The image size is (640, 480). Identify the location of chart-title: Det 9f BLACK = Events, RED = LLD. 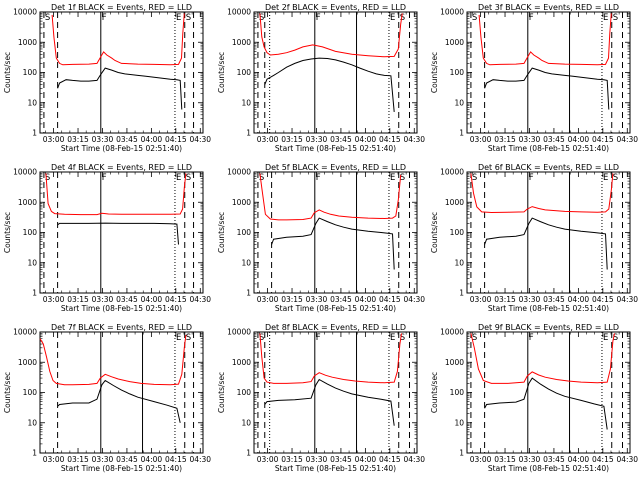
(548, 327).